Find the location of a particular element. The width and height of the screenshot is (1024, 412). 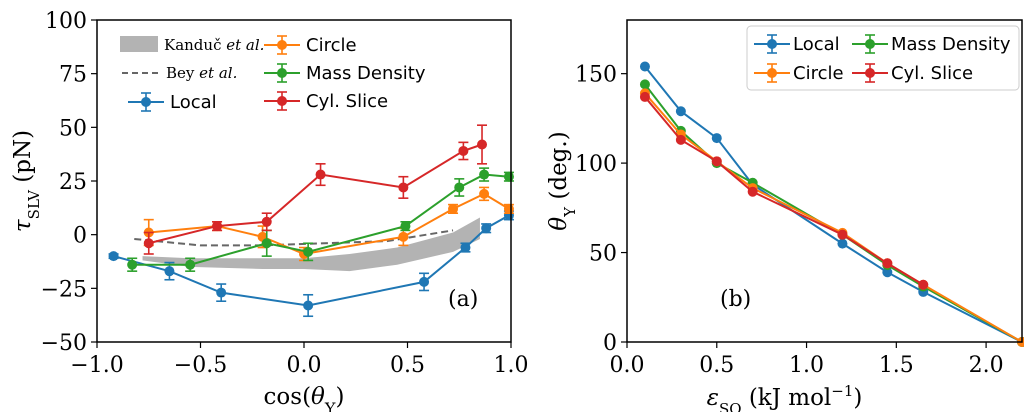

series-line-circle is located at coordinates (329, 224).